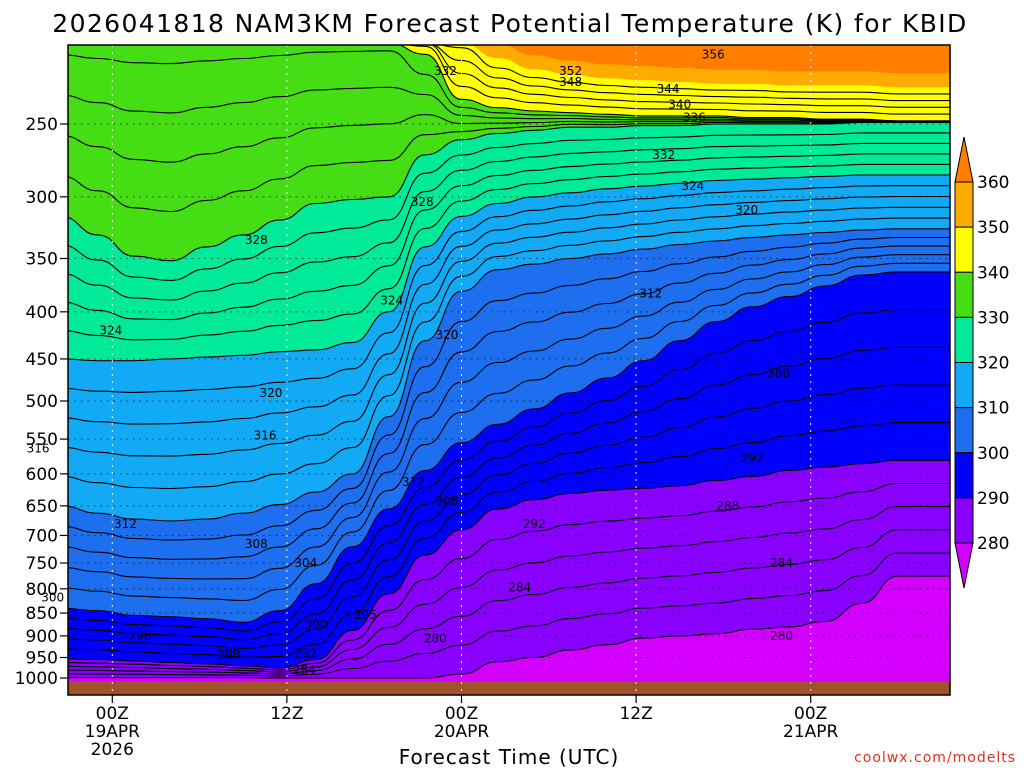 The width and height of the screenshot is (1024, 768). What do you see at coordinates (42, 507) in the screenshot?
I see `y-tick-label: 650` at bounding box center [42, 507].